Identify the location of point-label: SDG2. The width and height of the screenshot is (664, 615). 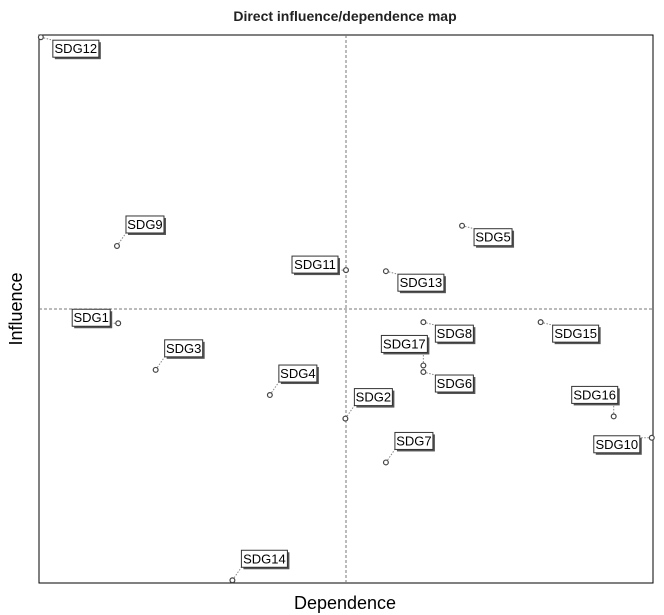
(373, 397).